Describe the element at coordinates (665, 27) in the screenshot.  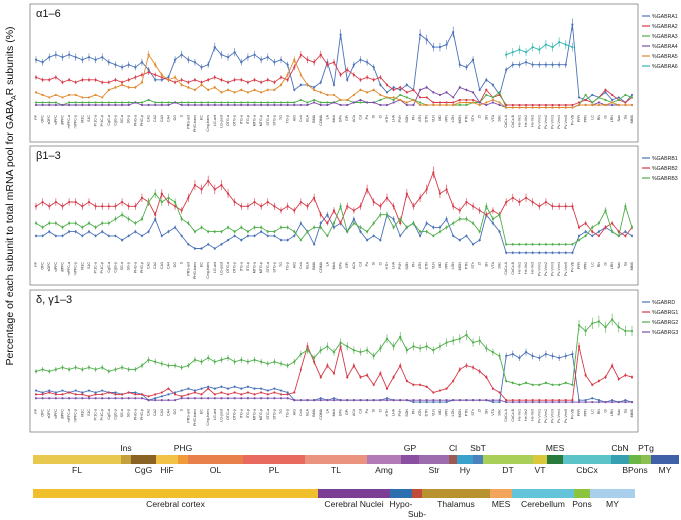
I see `legend-label: %GABRA2` at that location.